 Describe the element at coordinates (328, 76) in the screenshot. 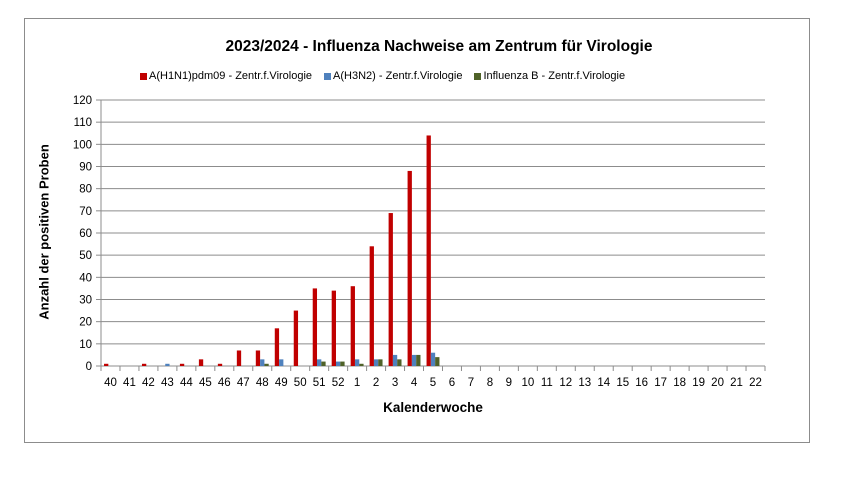

I see `legend-swatch-h3n2` at that location.